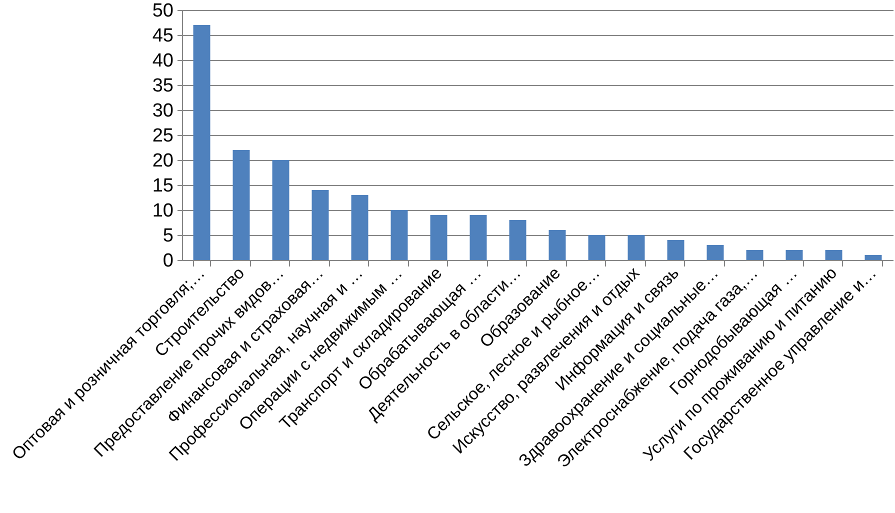  Describe the element at coordinates (163, 211) in the screenshot. I see `y-tick-label: 10` at that location.